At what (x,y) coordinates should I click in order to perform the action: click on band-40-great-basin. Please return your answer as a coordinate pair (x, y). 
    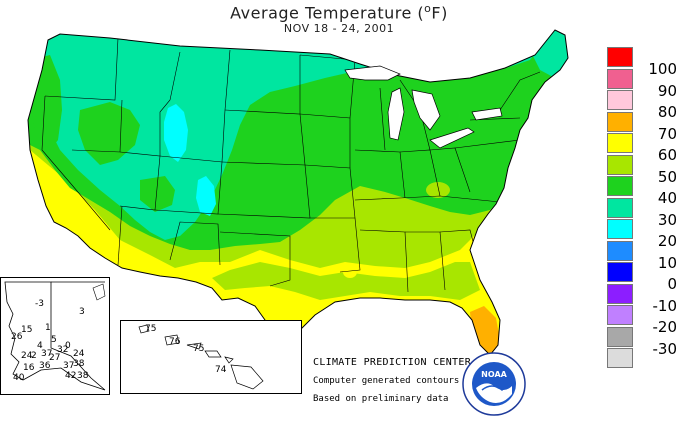
    Looking at the image, I should click on (109, 133).